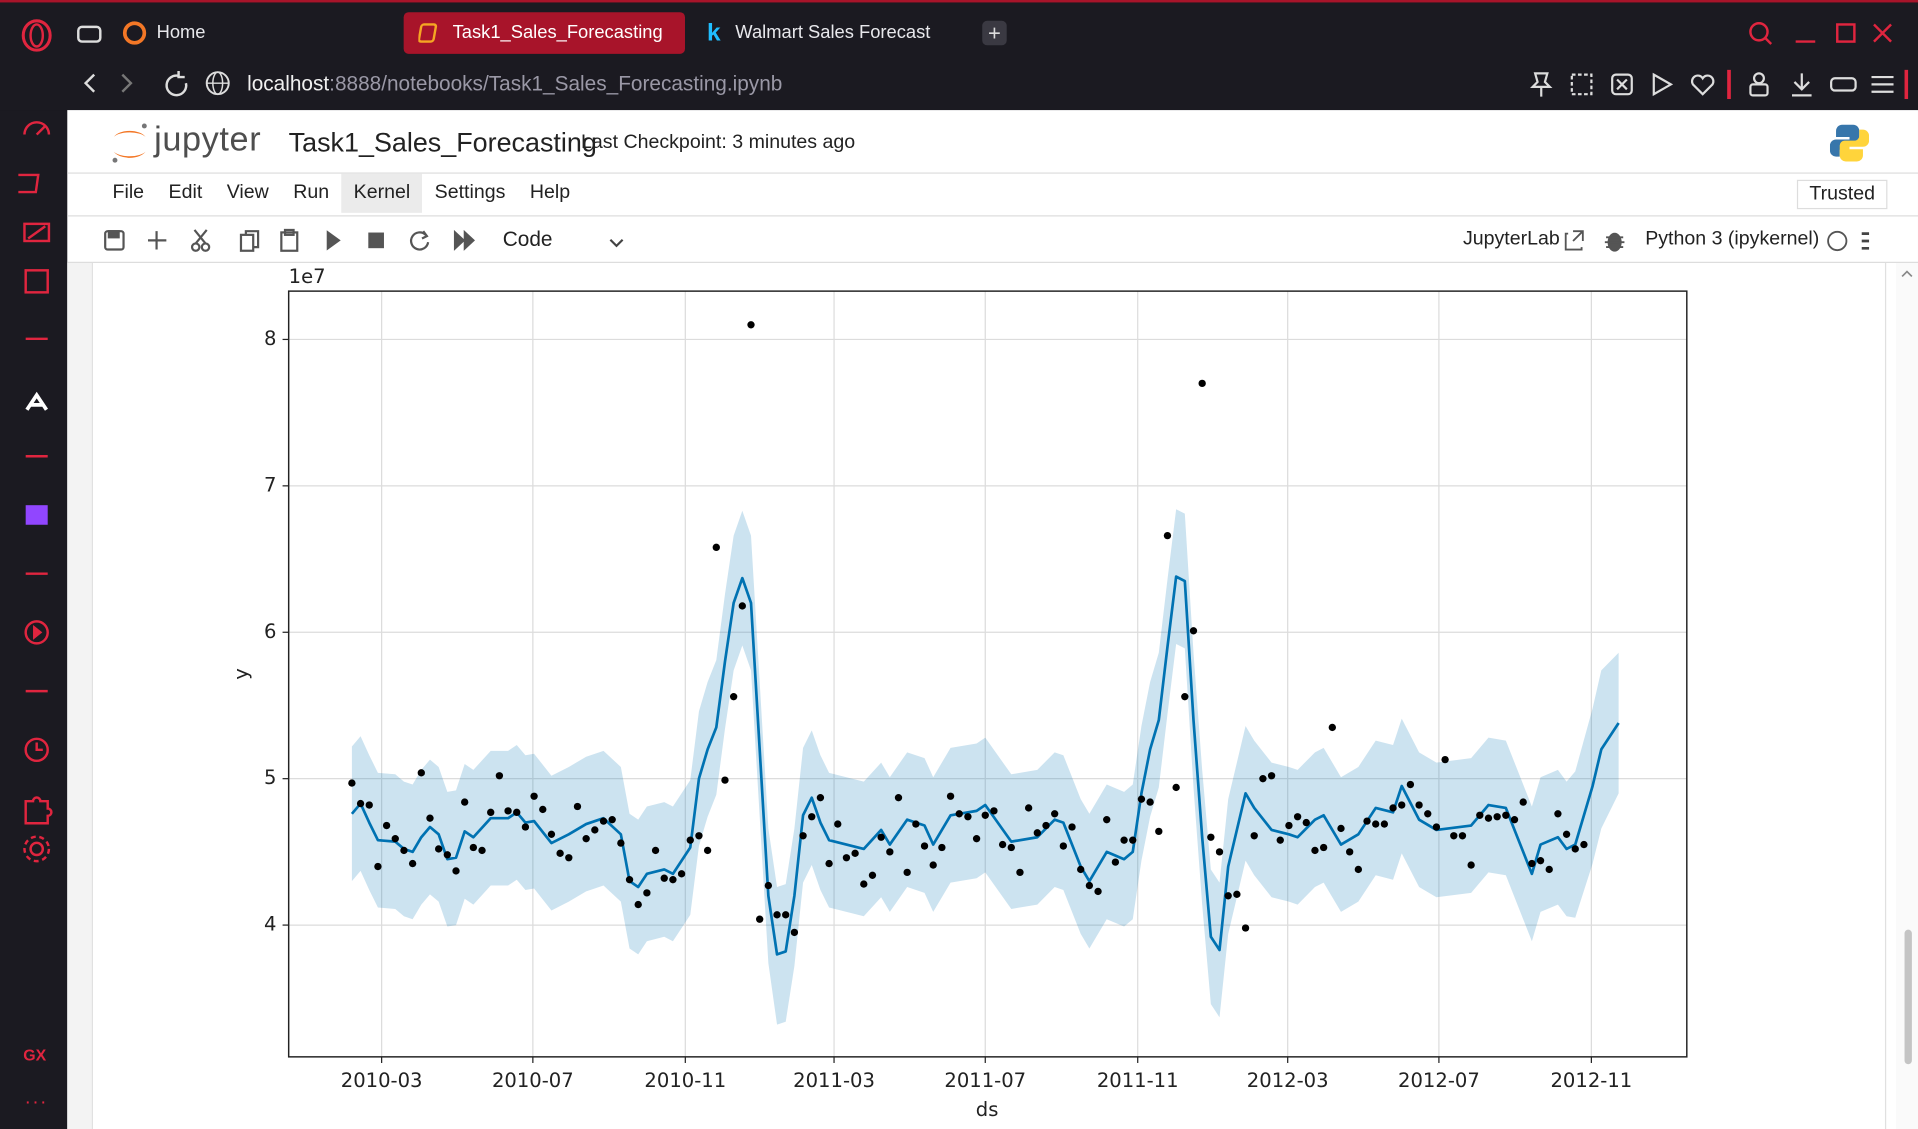  What do you see at coordinates (298, 241) in the screenshot?
I see `notebook-toolbar` at bounding box center [298, 241].